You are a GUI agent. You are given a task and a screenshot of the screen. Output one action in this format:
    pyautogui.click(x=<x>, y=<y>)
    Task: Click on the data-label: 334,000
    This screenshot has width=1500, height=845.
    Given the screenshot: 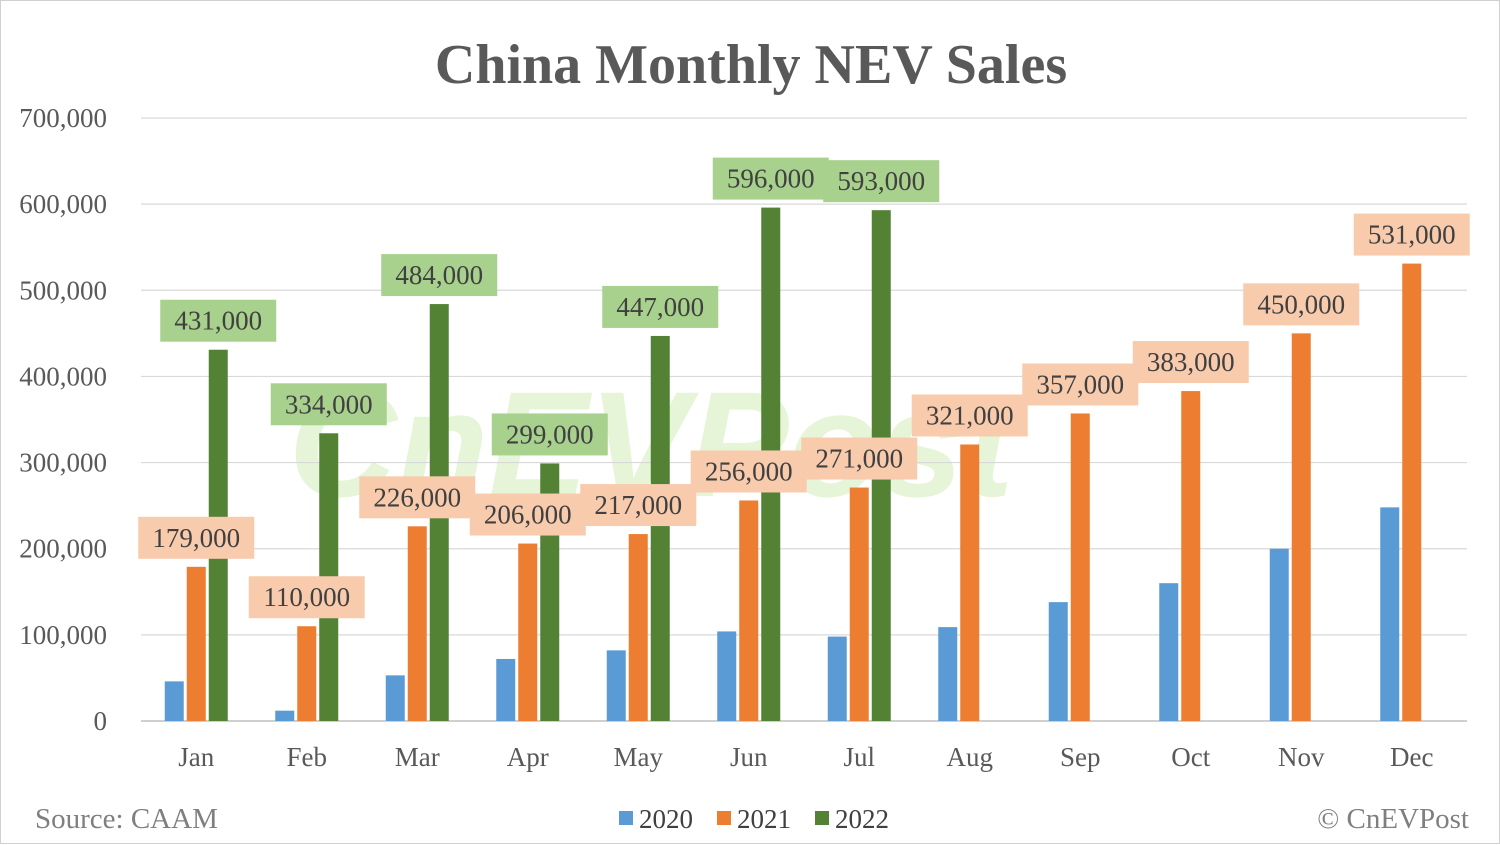 What is the action you would take?
    pyautogui.click(x=329, y=404)
    